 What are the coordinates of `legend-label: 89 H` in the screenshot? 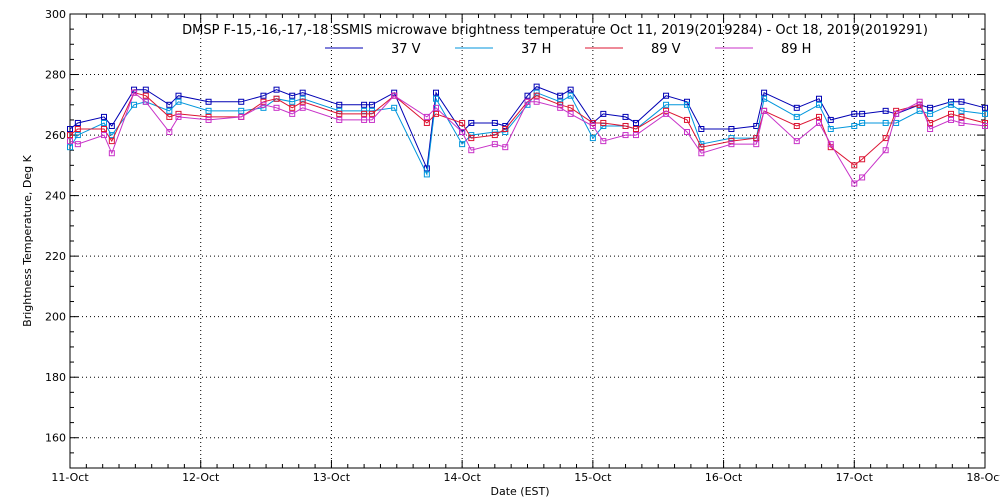 It's located at (796, 49).